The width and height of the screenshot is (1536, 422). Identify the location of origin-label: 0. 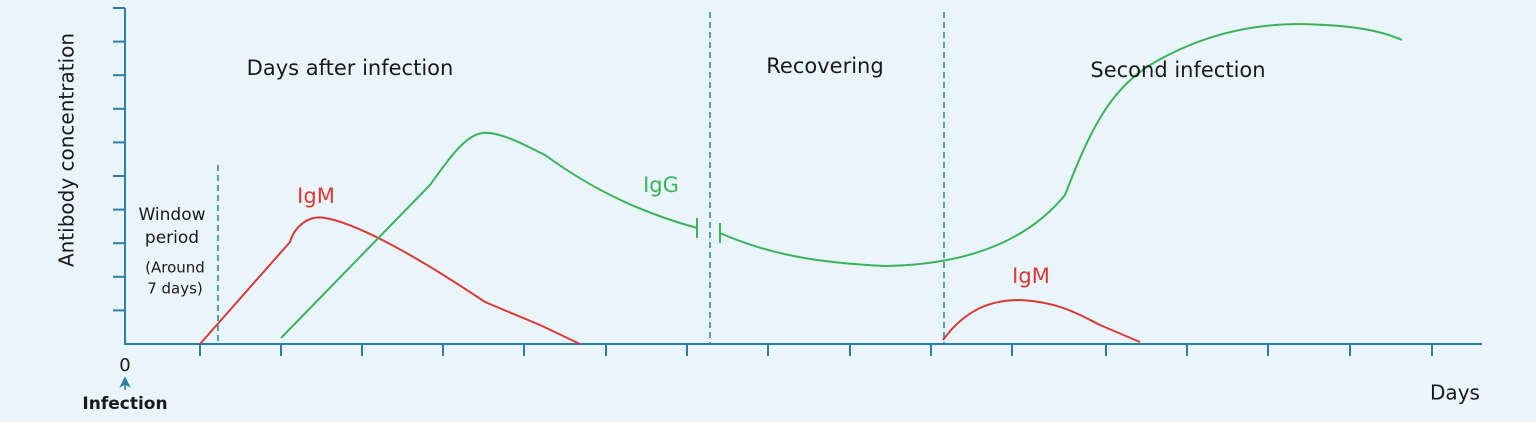
(124, 365).